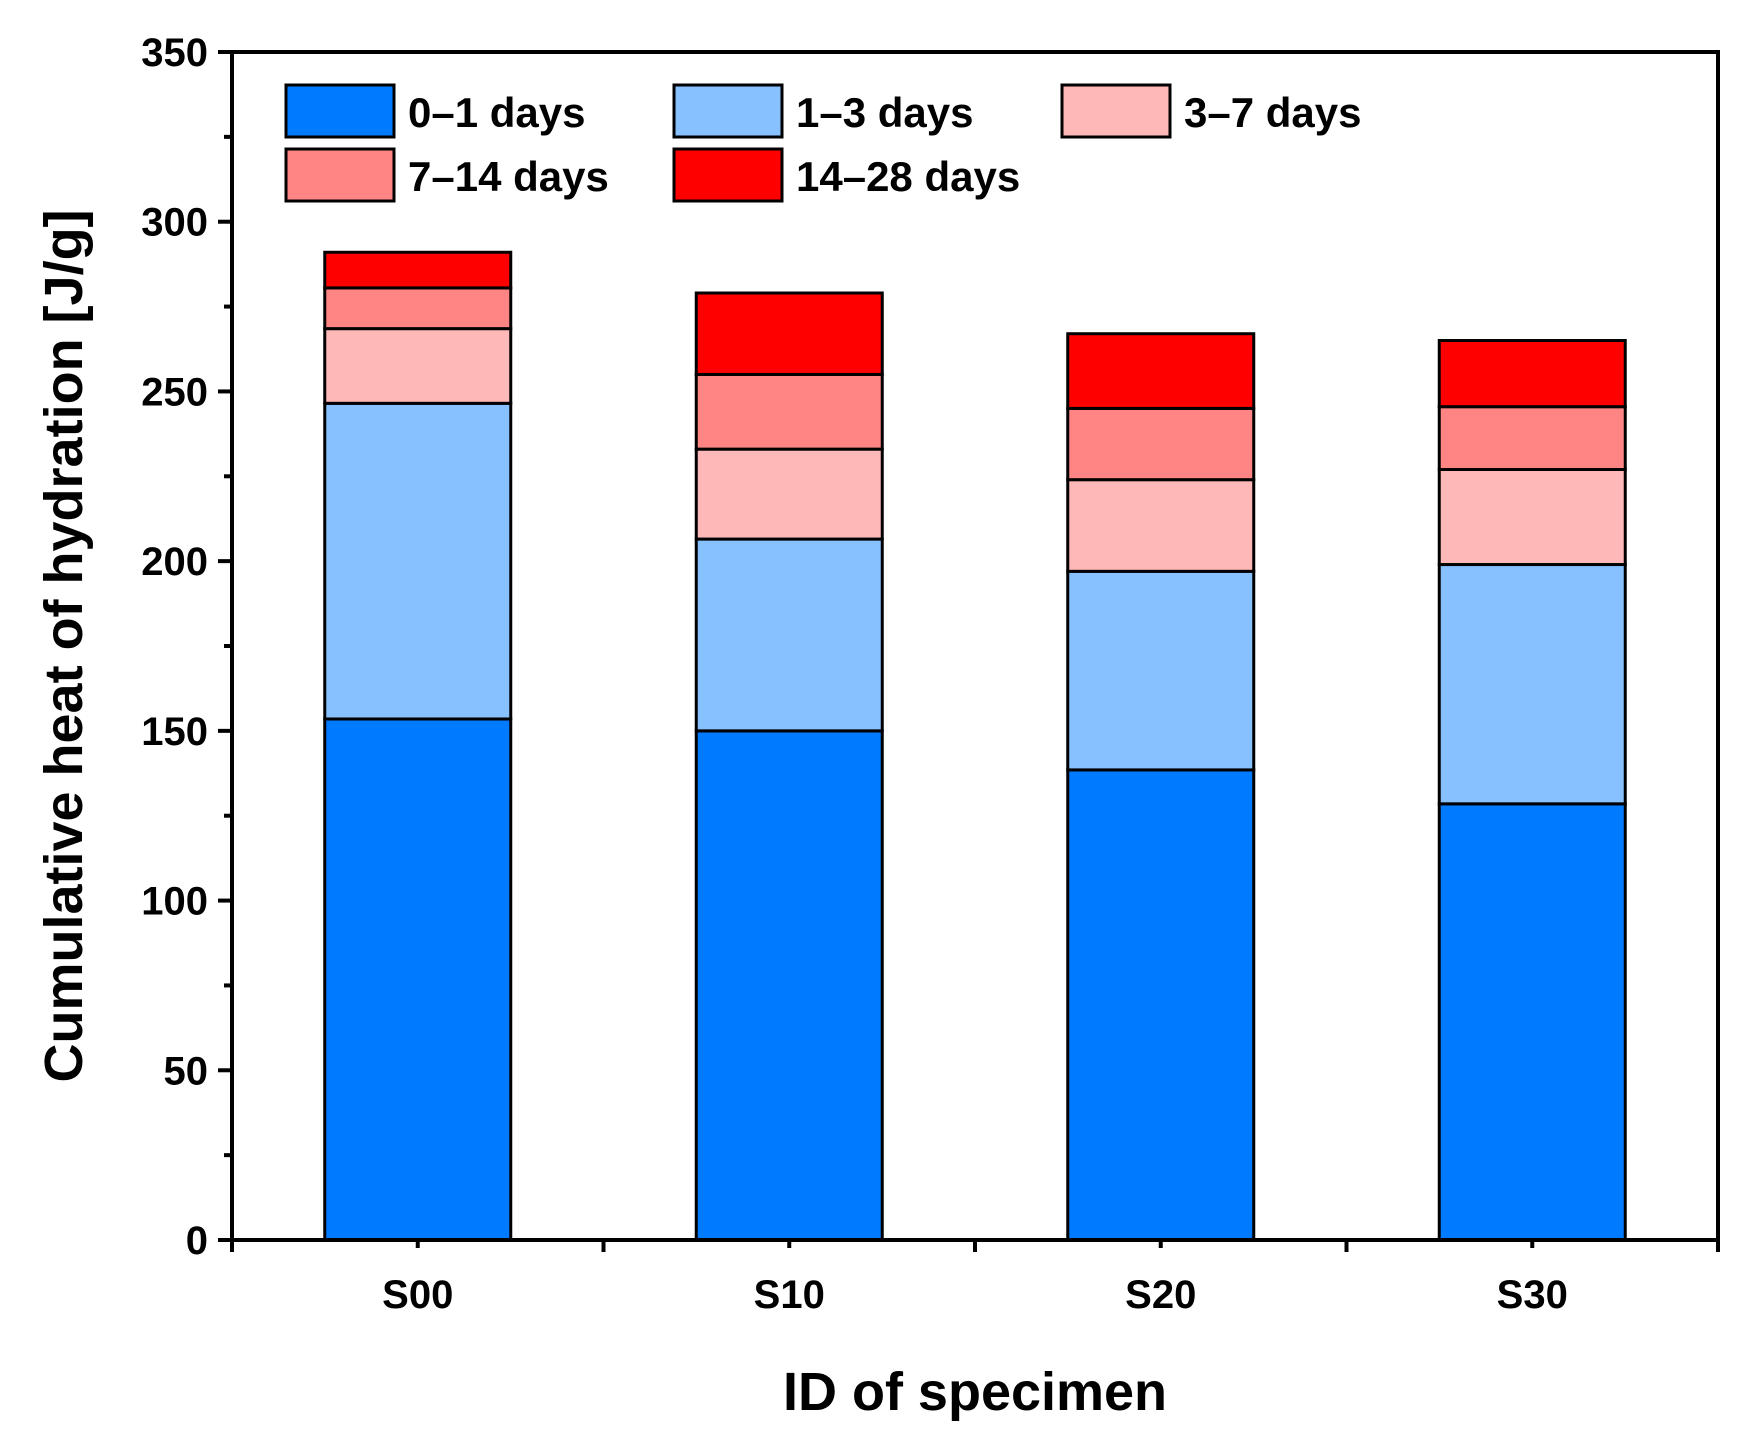 This screenshot has height=1436, width=1748. Describe the element at coordinates (975, 1278) in the screenshot. I see `x-axis-ticks: S00 S10 S20 S30` at that location.